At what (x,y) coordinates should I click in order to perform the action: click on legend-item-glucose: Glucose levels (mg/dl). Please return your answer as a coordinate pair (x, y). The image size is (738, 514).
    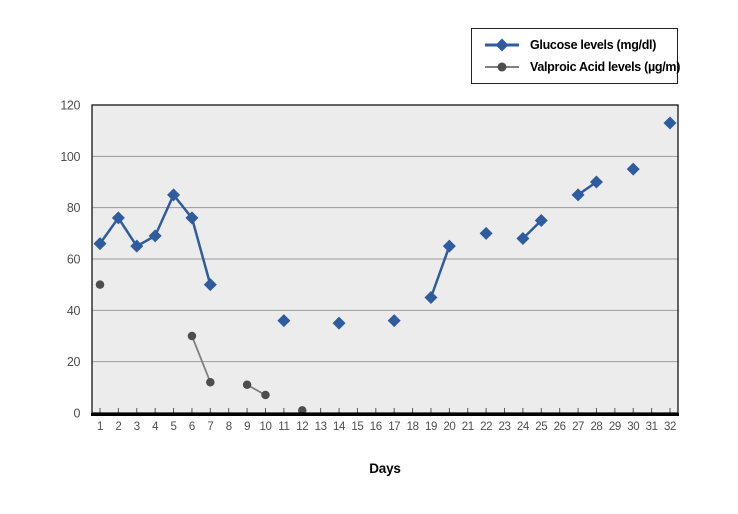
    Looking at the image, I should click on (580, 45).